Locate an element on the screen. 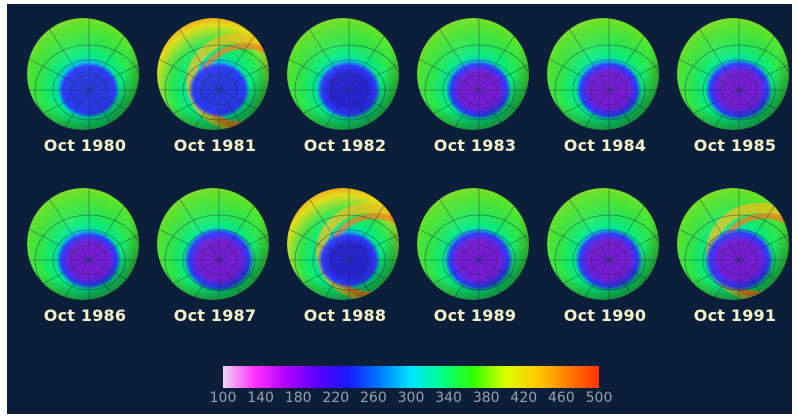  colorbar-gradient is located at coordinates (411, 377).